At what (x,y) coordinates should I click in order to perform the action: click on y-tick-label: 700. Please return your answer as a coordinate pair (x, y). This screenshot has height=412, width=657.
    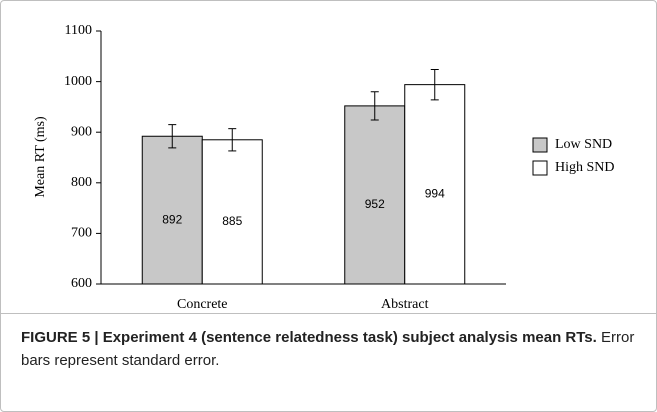
    Looking at the image, I should click on (81, 233).